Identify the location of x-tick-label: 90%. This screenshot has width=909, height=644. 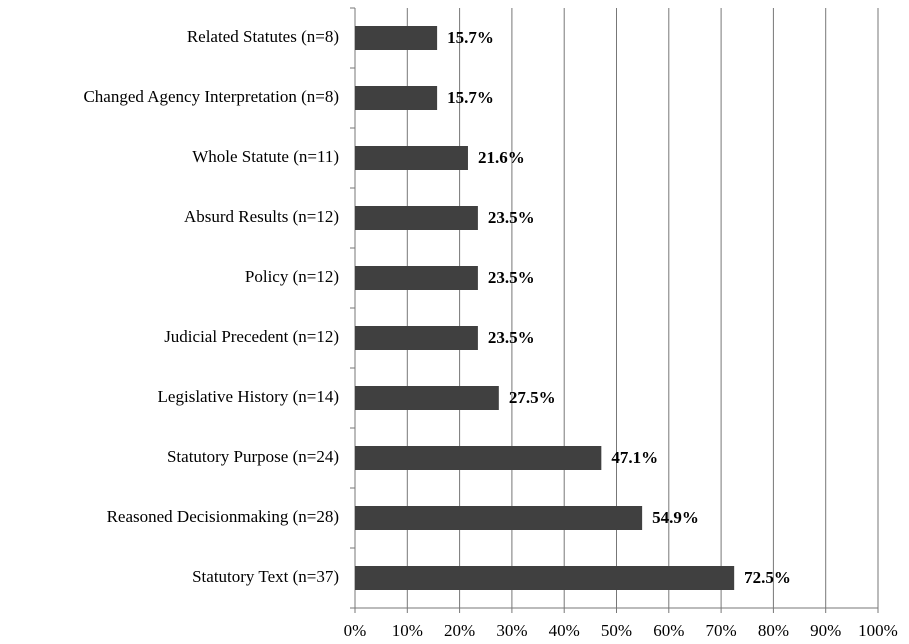
(825, 630).